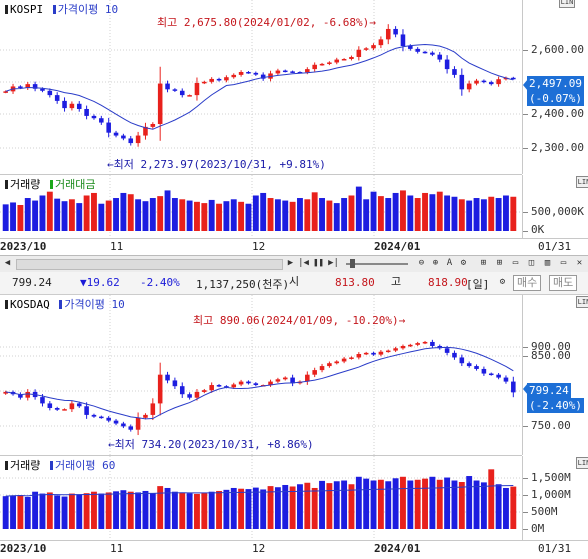 The image size is (588, 559). I want to click on kosdaq-y-tick: 750.00, so click(551, 425).